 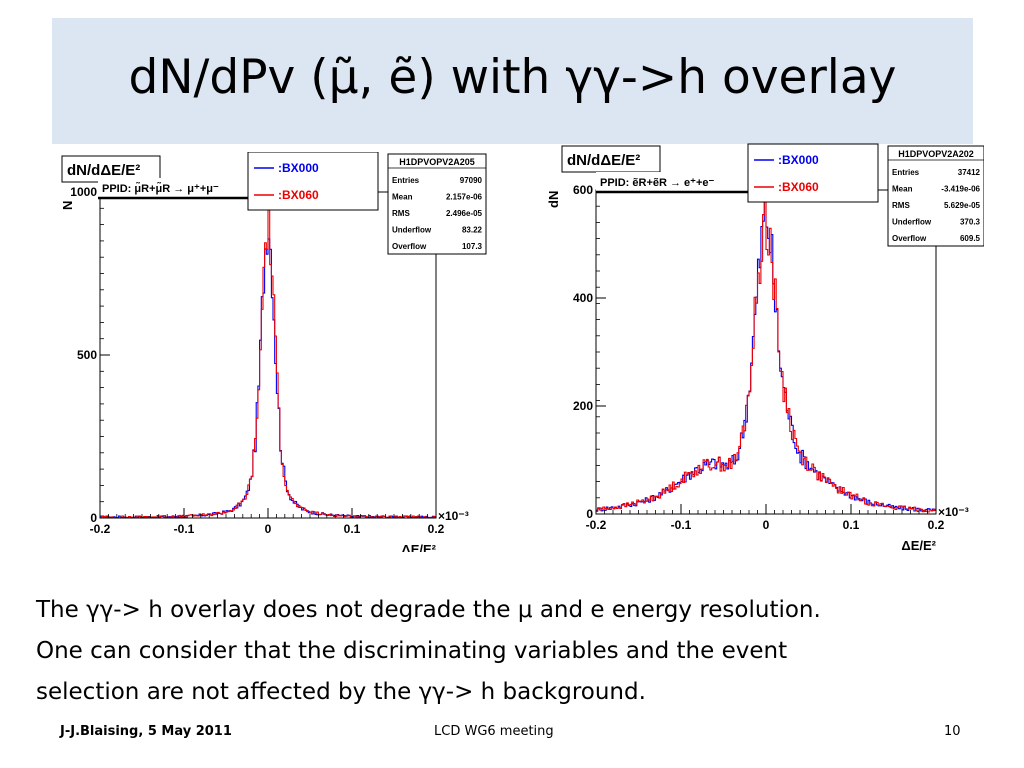 I want to click on stats-name: H1DPVOPV2A205, so click(x=437, y=162).